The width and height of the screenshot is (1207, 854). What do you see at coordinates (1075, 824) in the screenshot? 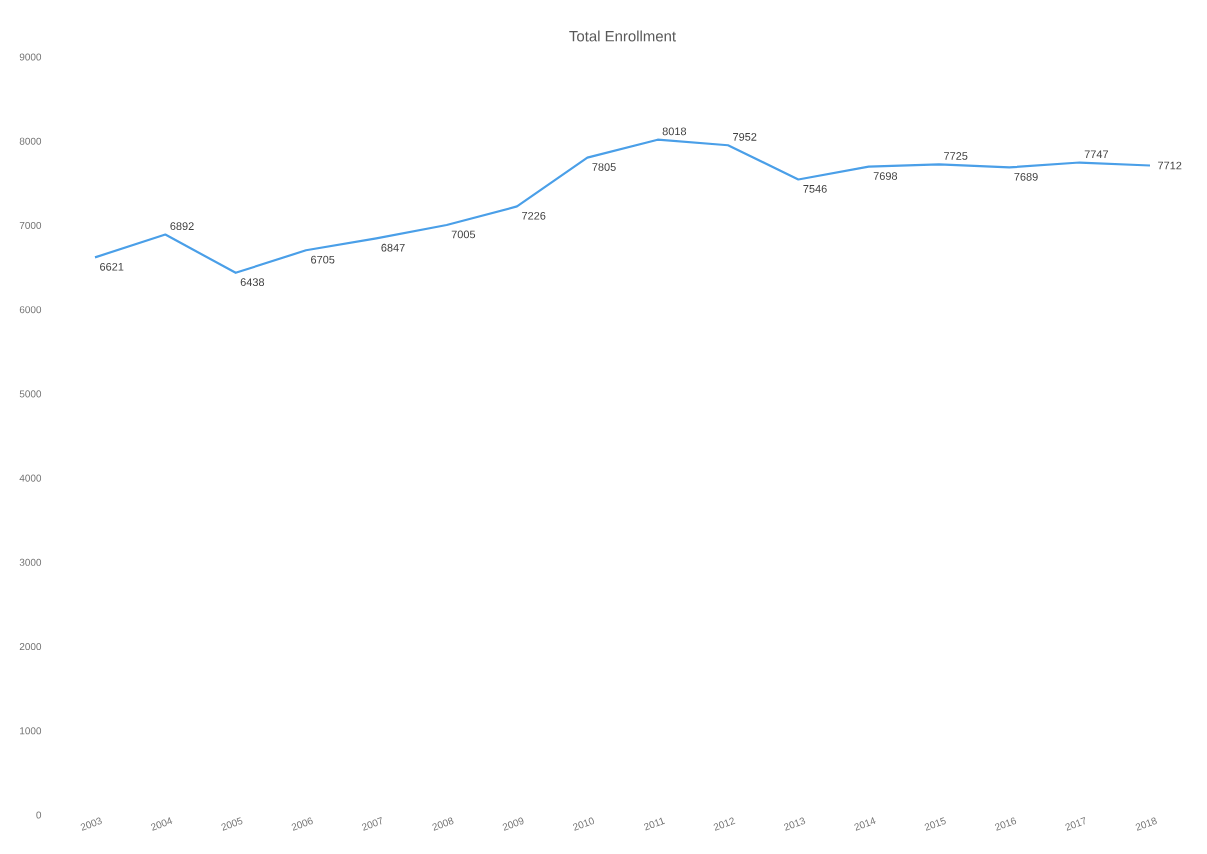
I see `x-tick-label: 2017` at bounding box center [1075, 824].